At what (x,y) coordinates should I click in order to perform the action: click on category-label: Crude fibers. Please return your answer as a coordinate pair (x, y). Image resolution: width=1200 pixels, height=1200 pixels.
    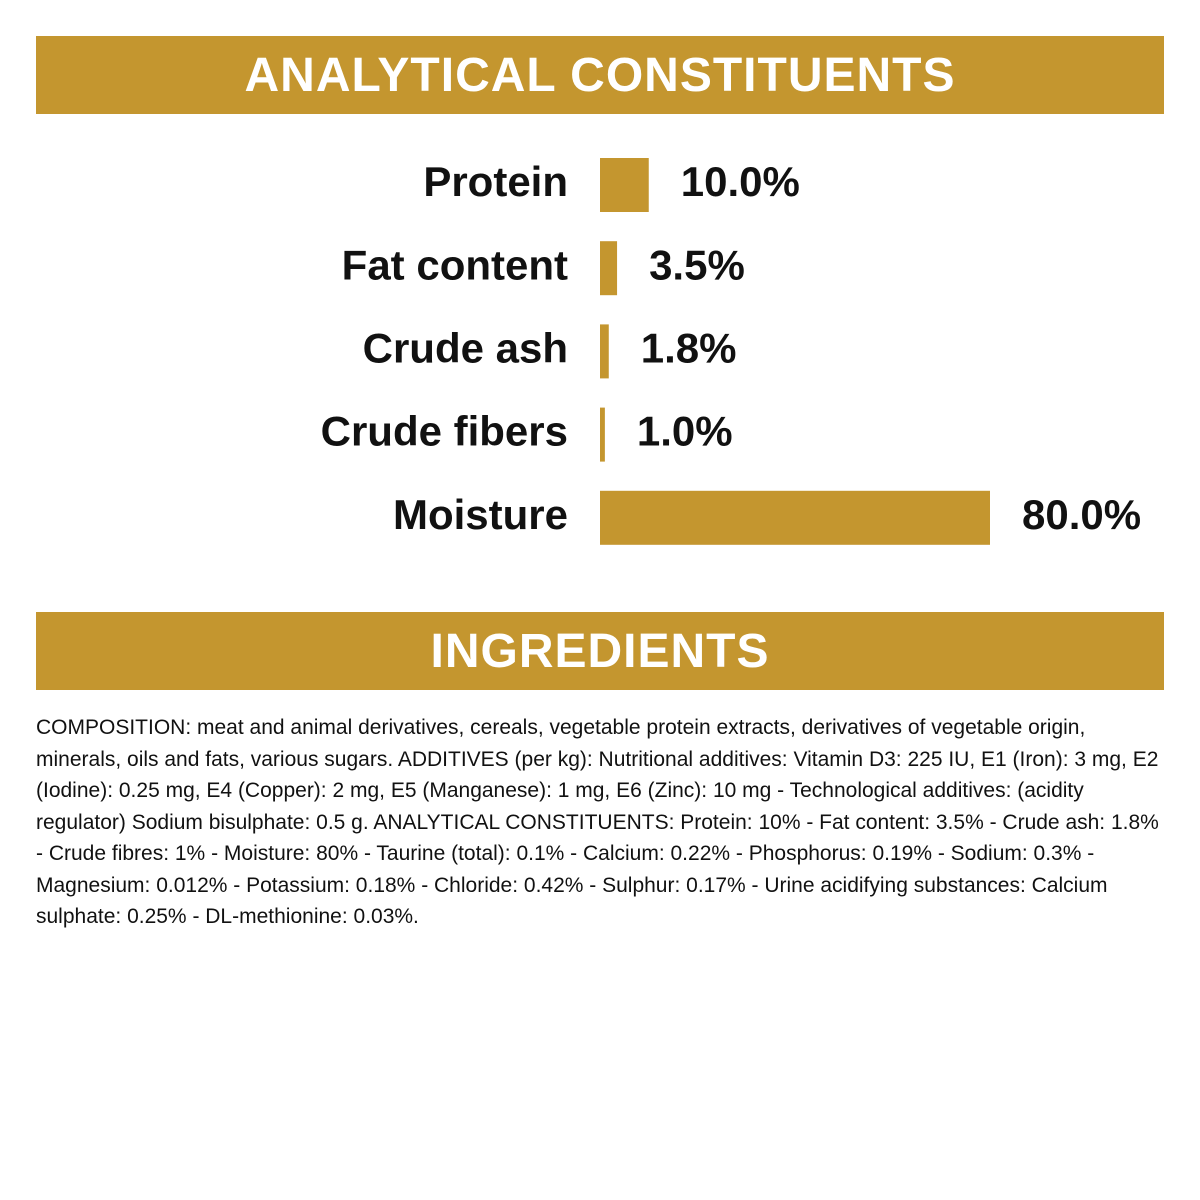
    Looking at the image, I should click on (444, 431).